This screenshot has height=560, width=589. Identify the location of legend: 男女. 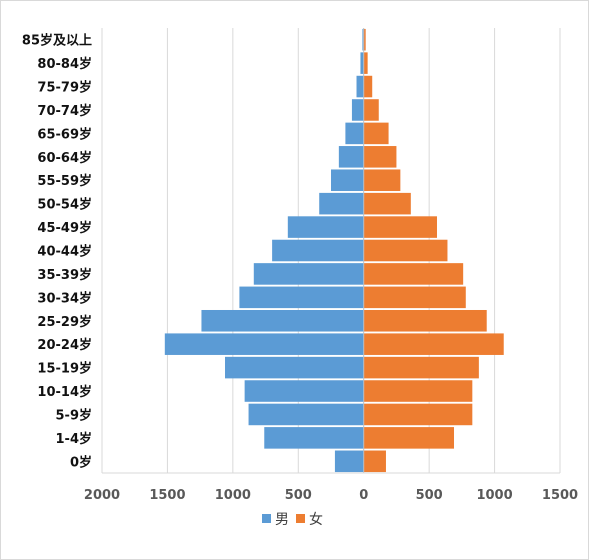
(292, 519).